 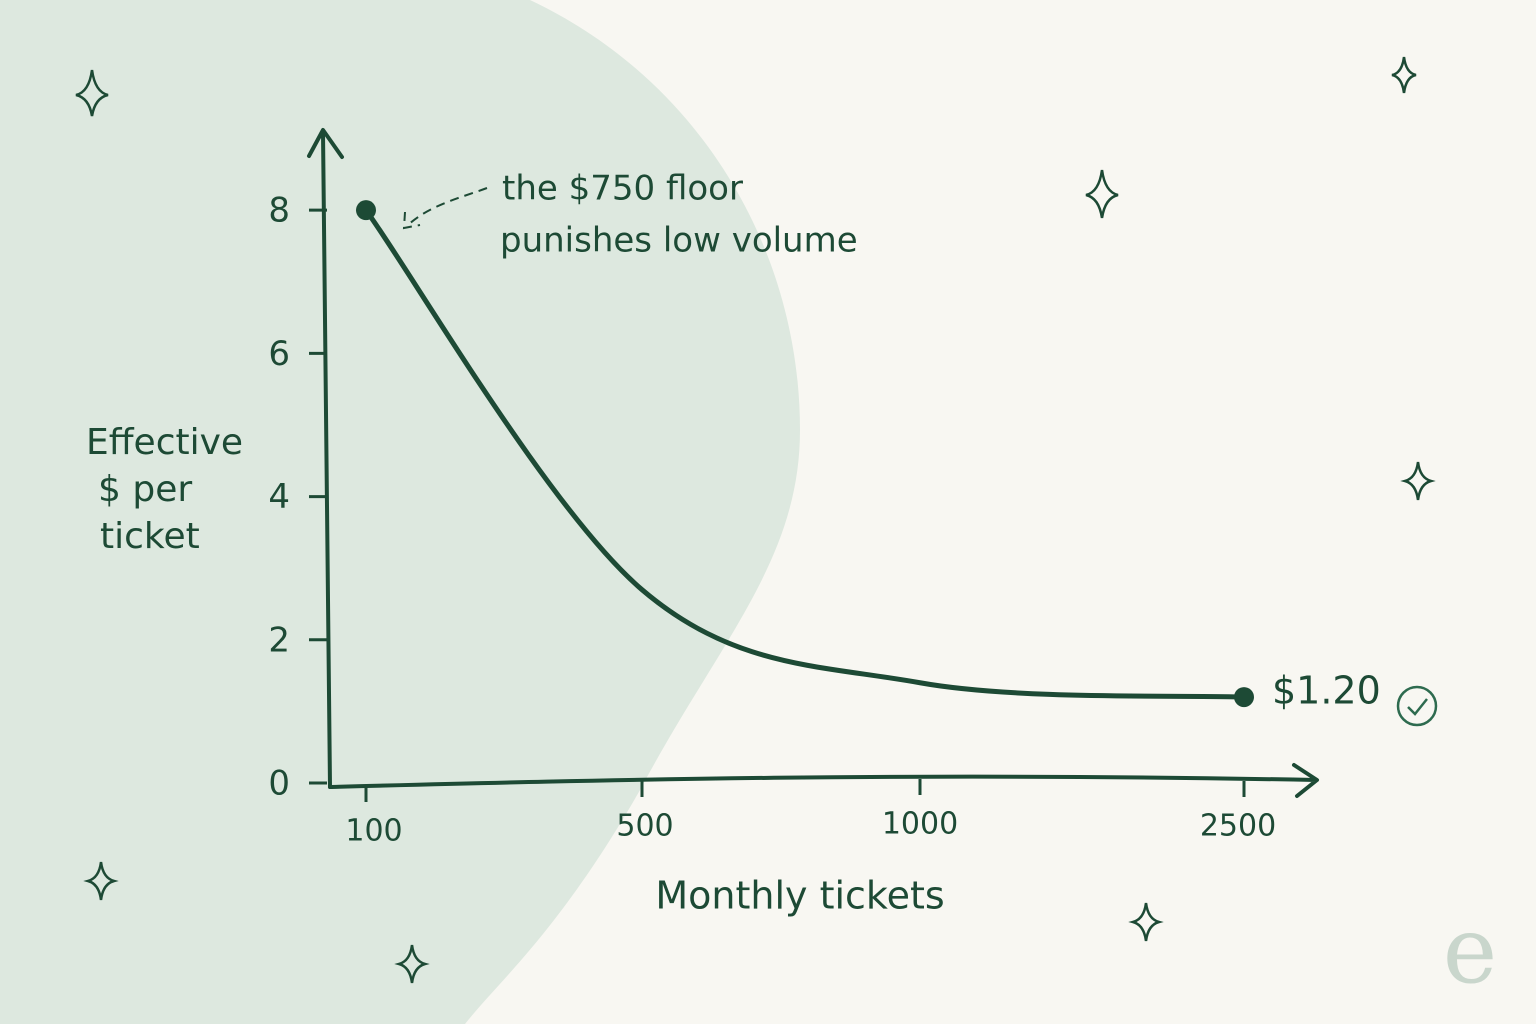 What do you see at coordinates (920, 824) in the screenshot?
I see `x-tick-label: 1000` at bounding box center [920, 824].